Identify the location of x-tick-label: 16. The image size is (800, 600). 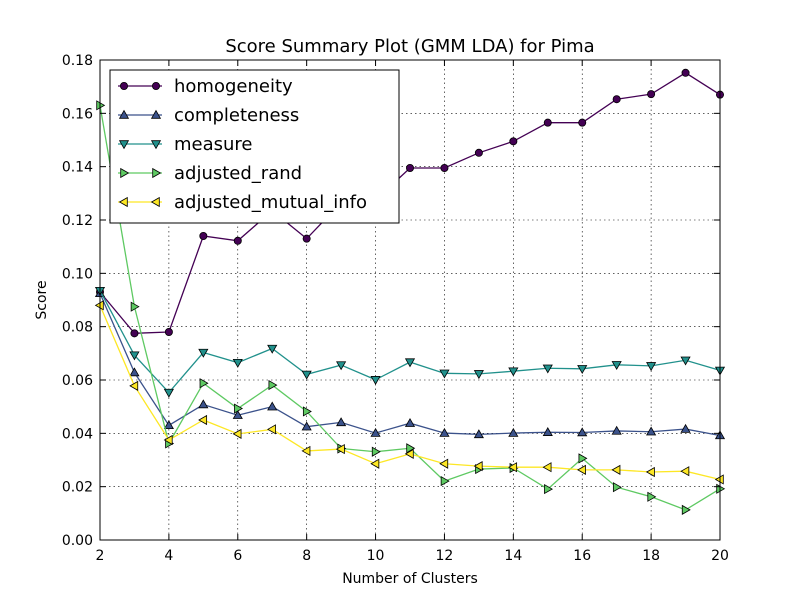
(582, 556).